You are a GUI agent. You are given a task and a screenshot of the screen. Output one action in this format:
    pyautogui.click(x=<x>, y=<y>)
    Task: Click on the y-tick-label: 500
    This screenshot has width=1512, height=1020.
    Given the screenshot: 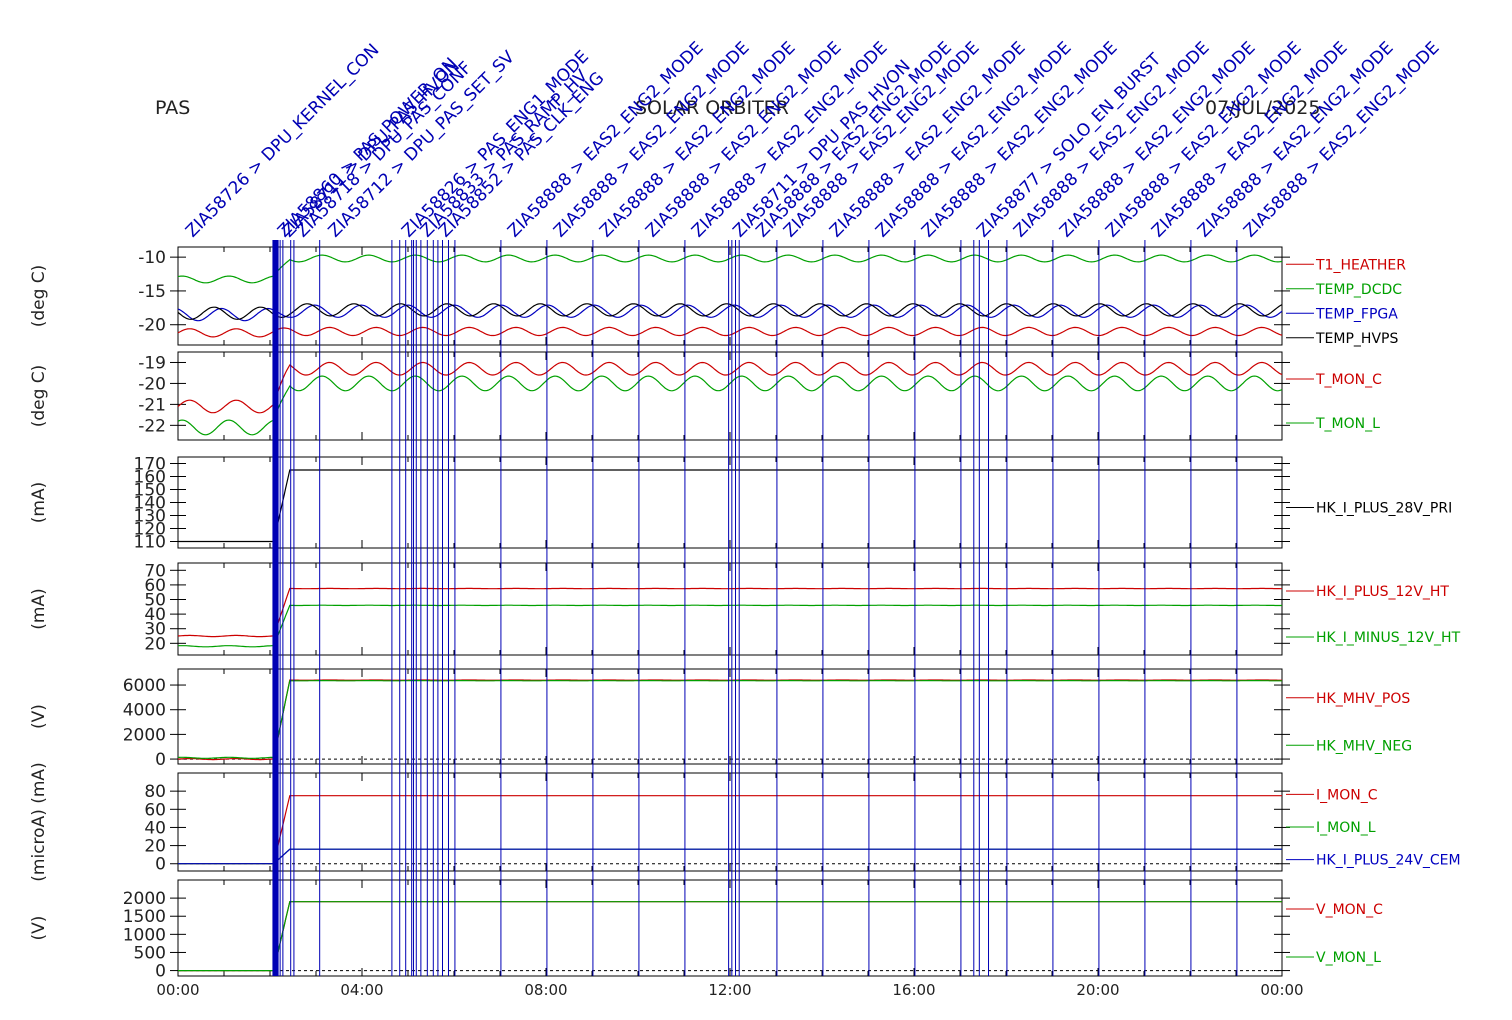 What is the action you would take?
    pyautogui.click(x=150, y=953)
    